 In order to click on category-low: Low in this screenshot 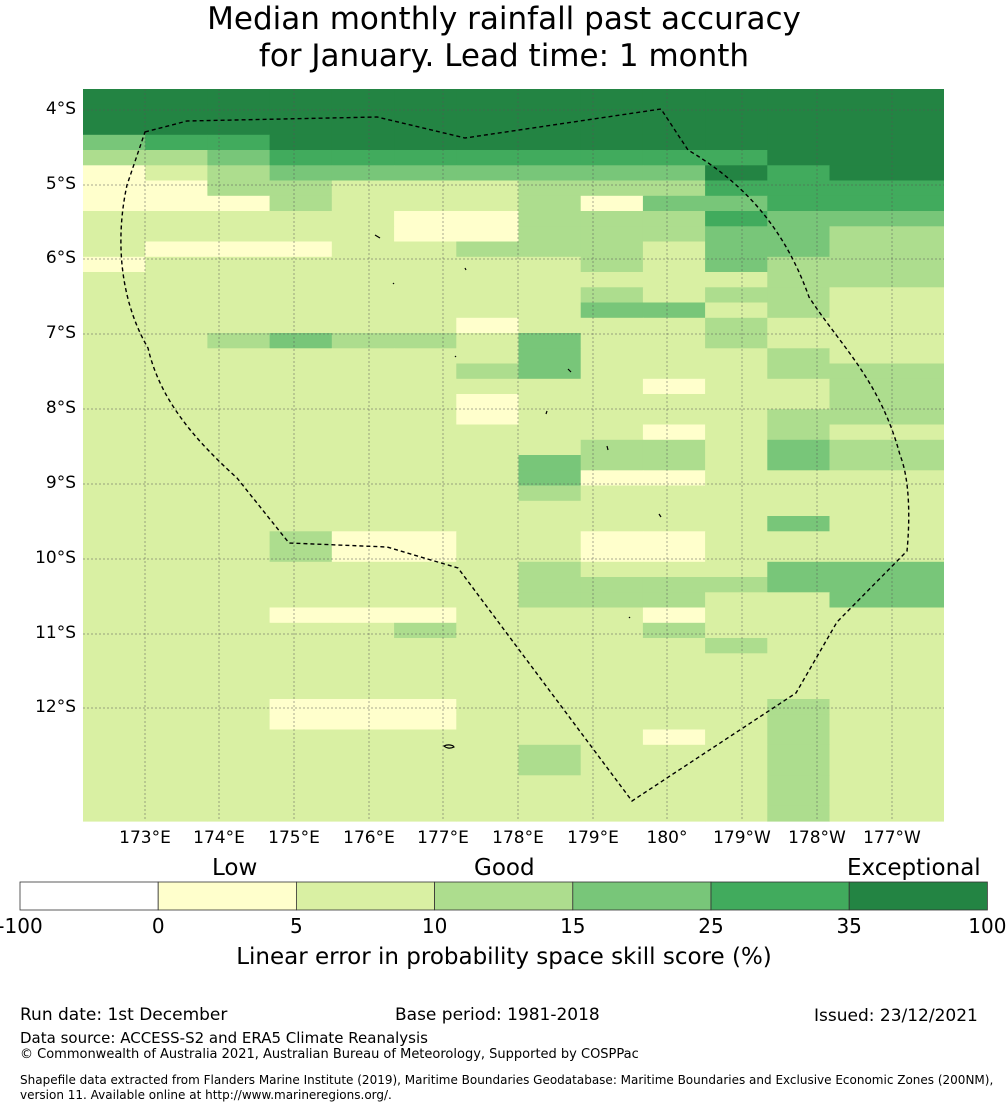, I will do `click(235, 868)`.